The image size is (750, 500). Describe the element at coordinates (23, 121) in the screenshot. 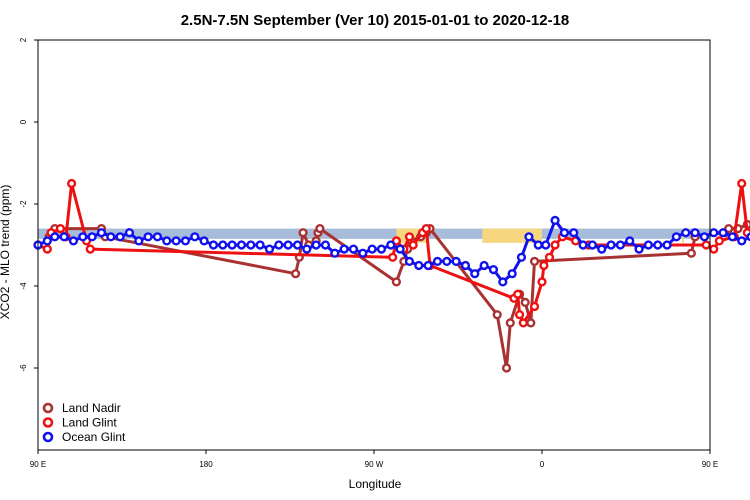

I see `y-tick-label: 0` at that location.